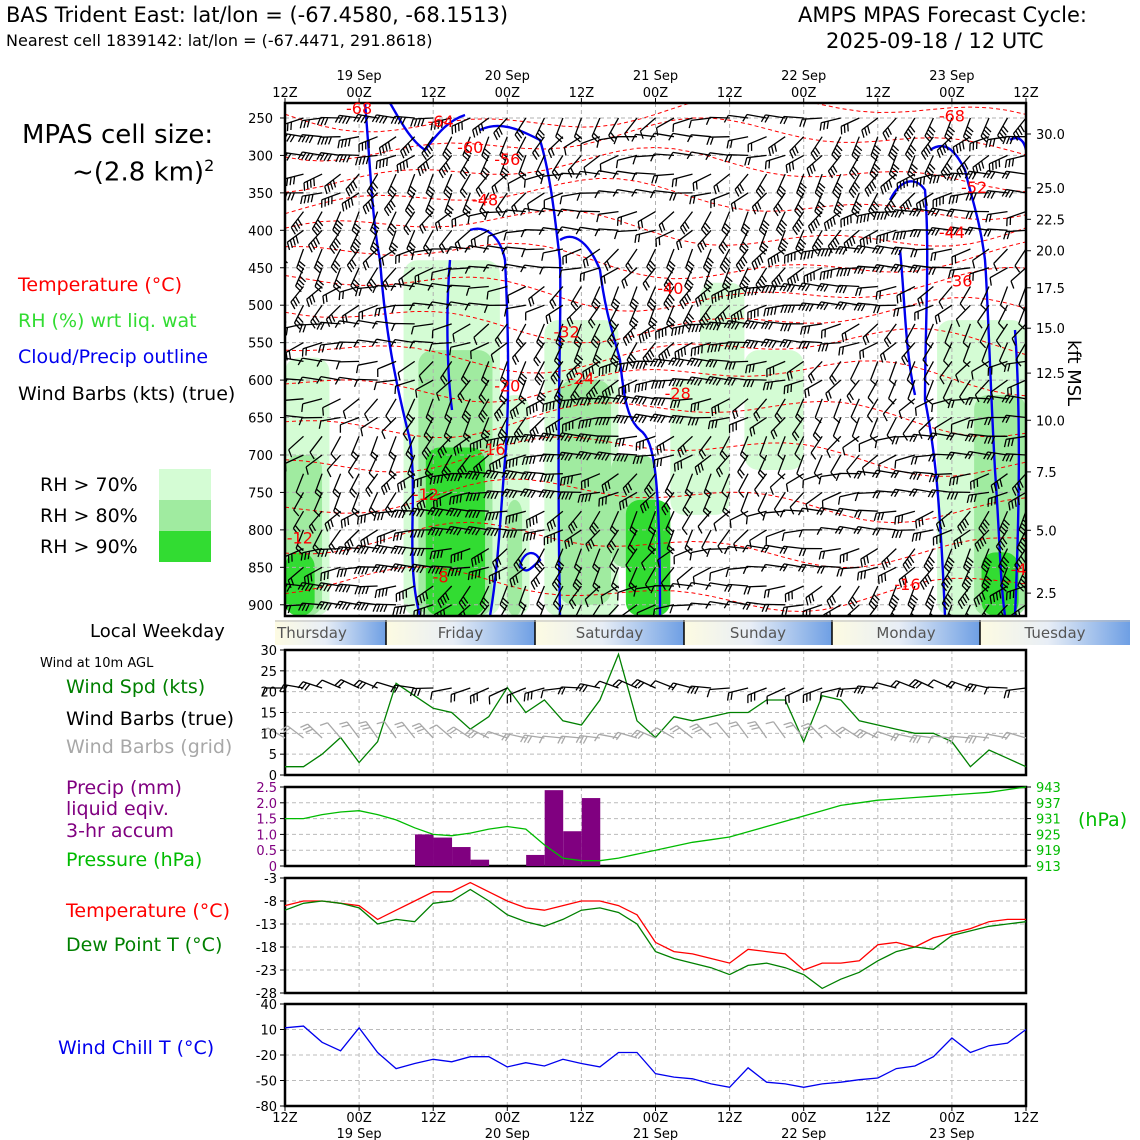 The height and width of the screenshot is (1140, 1140). Describe the element at coordinates (157, 631) in the screenshot. I see `weekday-label: Local Weekday` at that location.